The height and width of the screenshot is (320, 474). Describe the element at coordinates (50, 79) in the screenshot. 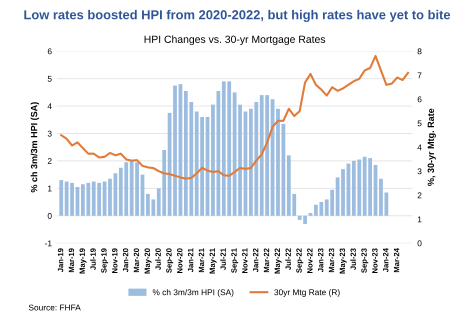

I see `y-tick-label: 5` at that location.